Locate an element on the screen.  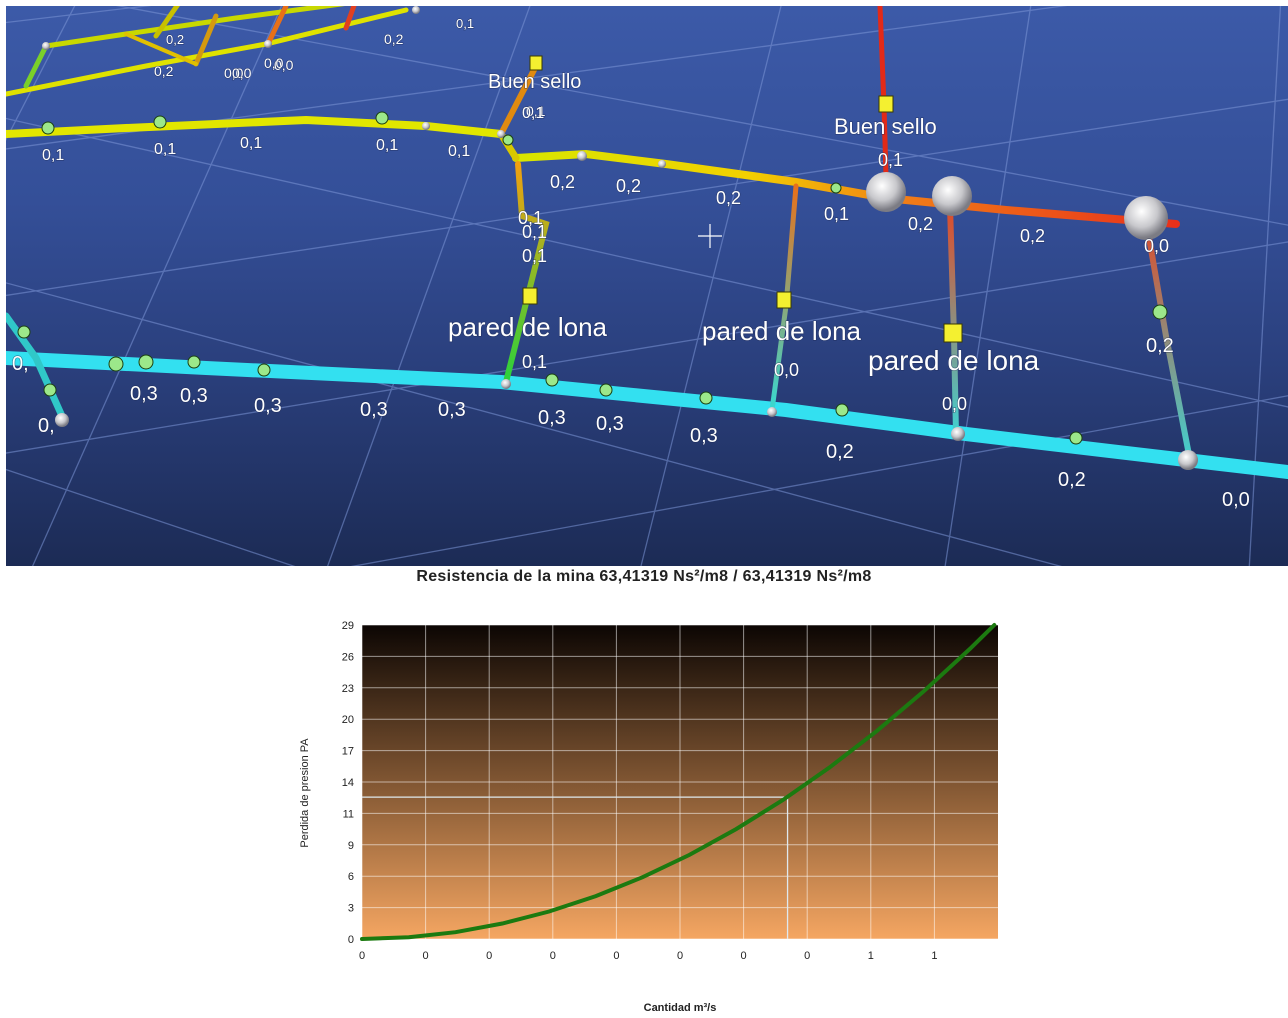
y-tick-label: 17 is located at coordinates (348, 752).